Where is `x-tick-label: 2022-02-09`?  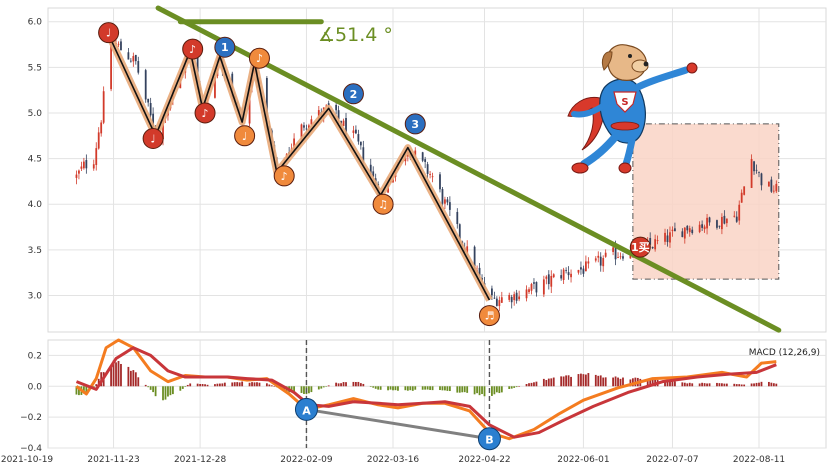 x-tick-label: 2022-02-09 is located at coordinates (306, 460).